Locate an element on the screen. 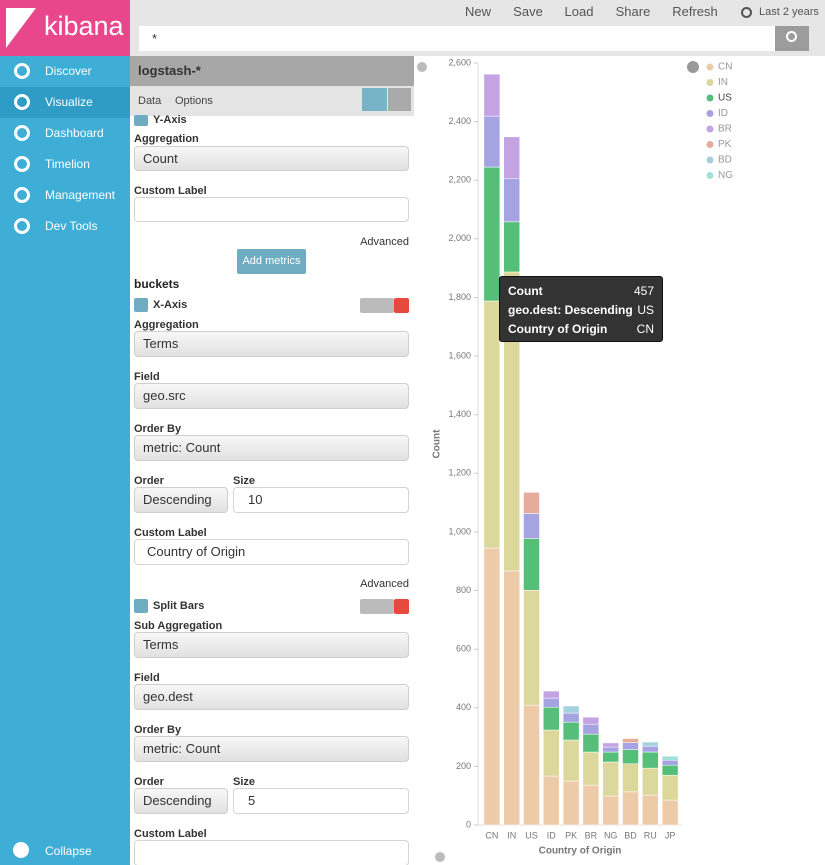 This screenshot has height=865, width=825. legend-label: NG is located at coordinates (725, 175).